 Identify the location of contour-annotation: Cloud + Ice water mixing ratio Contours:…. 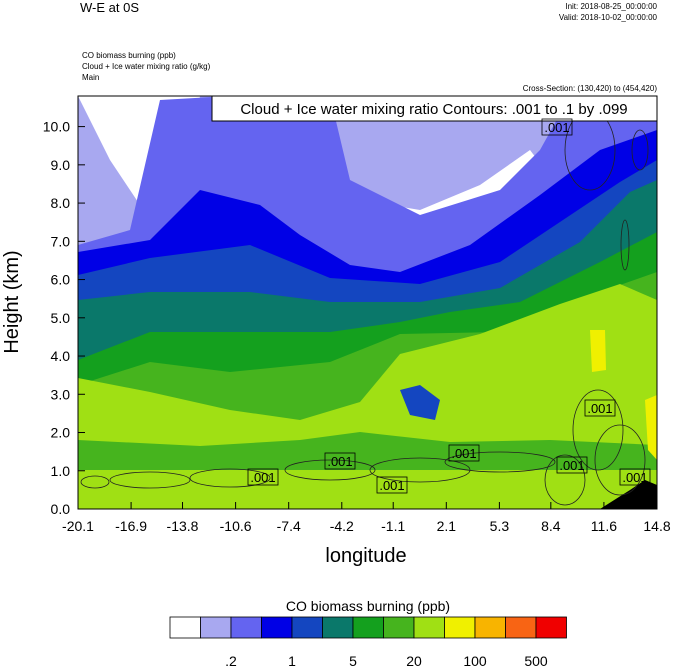
(433, 109).